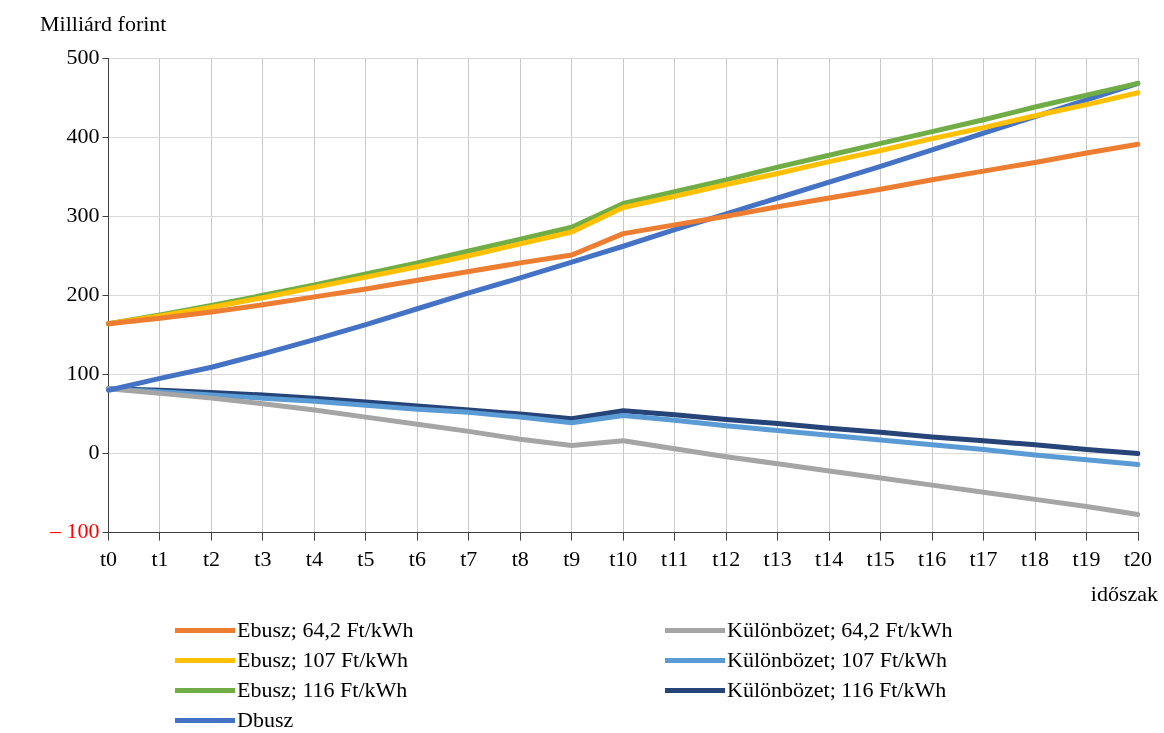 This screenshot has height=733, width=1164. I want to click on x-tick-label: t17, so click(983, 558).